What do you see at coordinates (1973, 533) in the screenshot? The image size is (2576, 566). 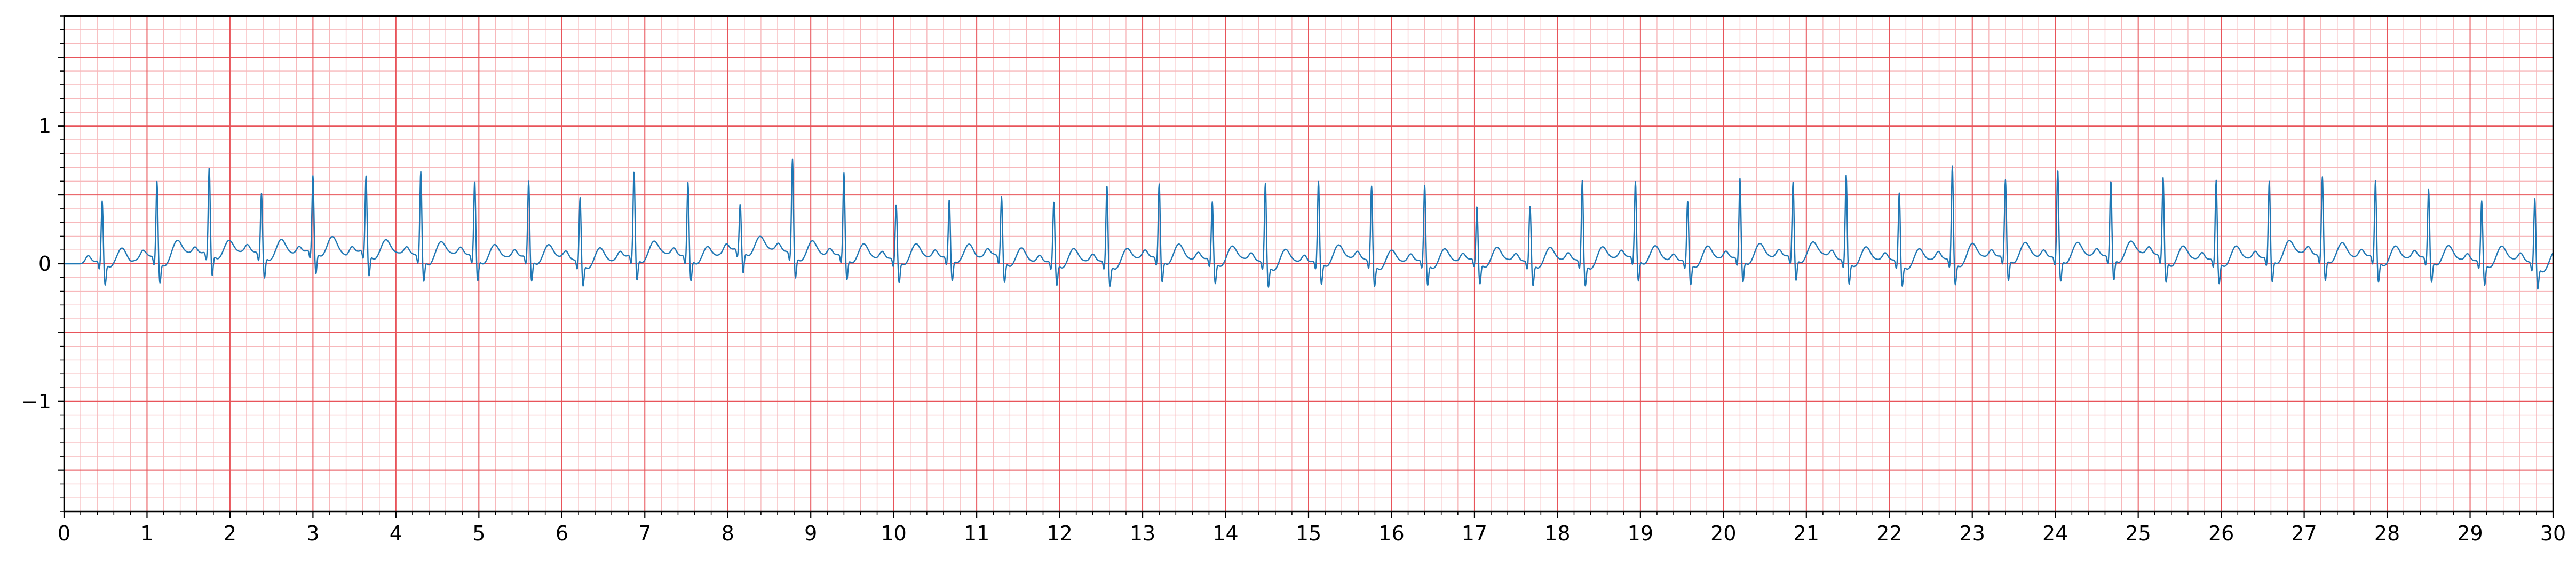 I see `x-tick-label: 23` at bounding box center [1973, 533].